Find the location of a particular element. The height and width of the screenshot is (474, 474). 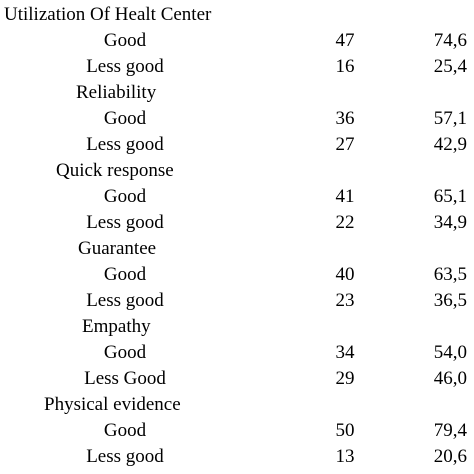

row-count: 40 is located at coordinates (345, 274).